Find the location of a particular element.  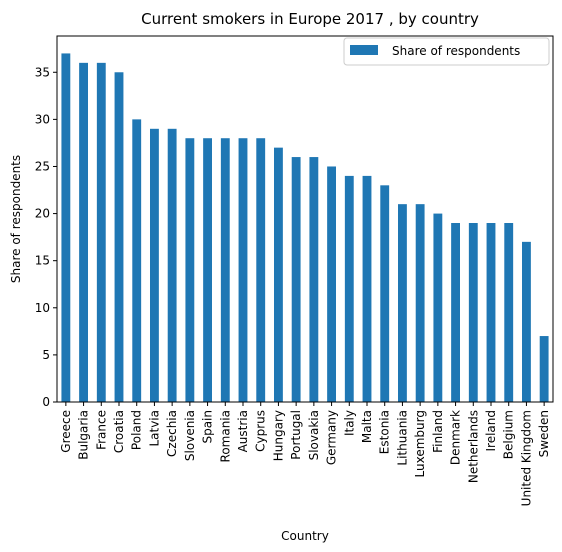

x-tick-label: Italy is located at coordinates (349, 423).